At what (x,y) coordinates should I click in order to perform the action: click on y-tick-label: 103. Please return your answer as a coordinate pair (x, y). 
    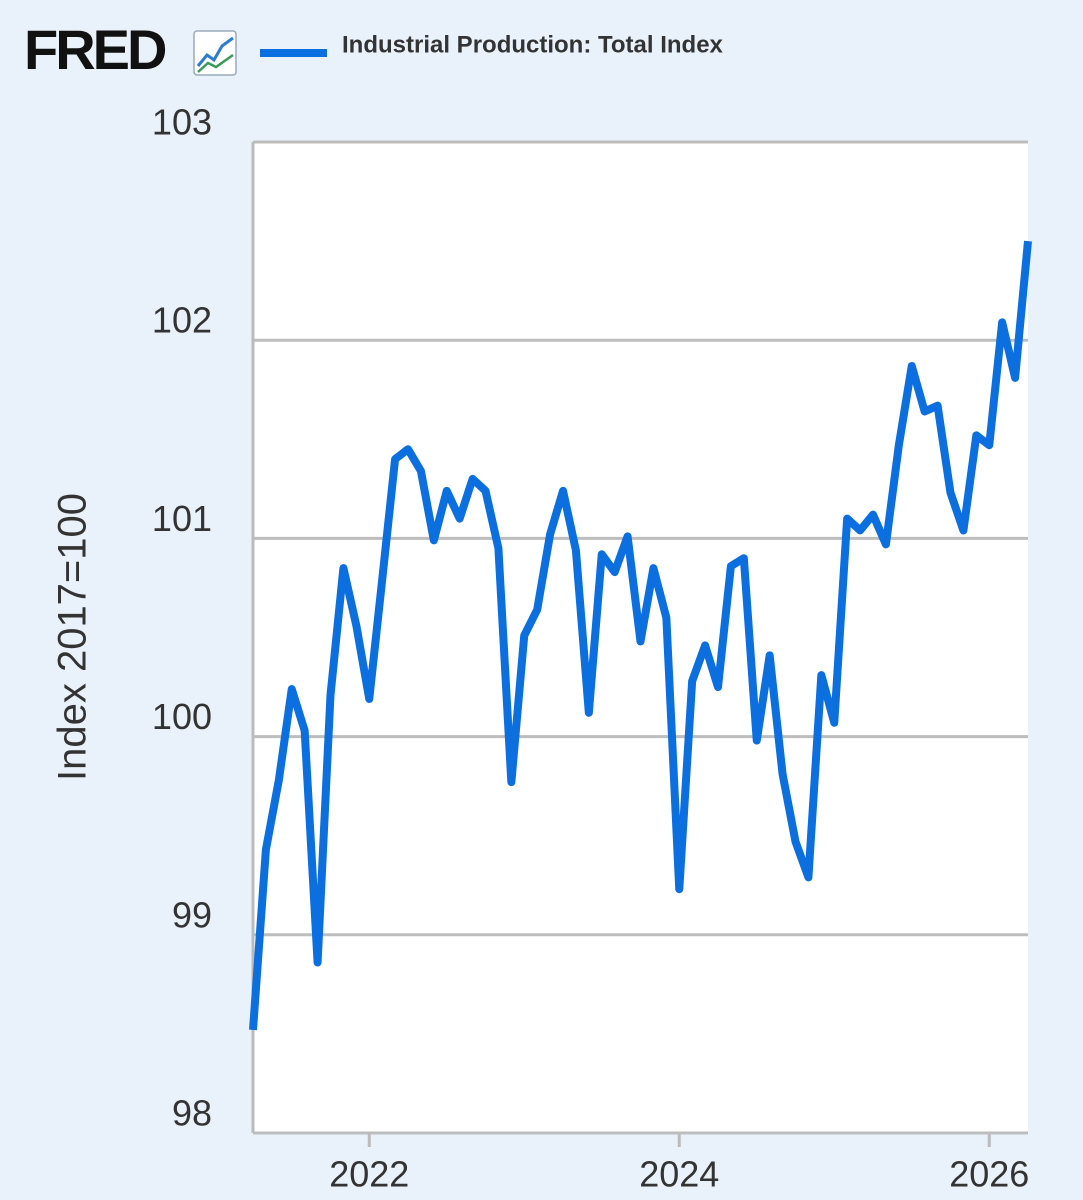
    Looking at the image, I should click on (182, 122).